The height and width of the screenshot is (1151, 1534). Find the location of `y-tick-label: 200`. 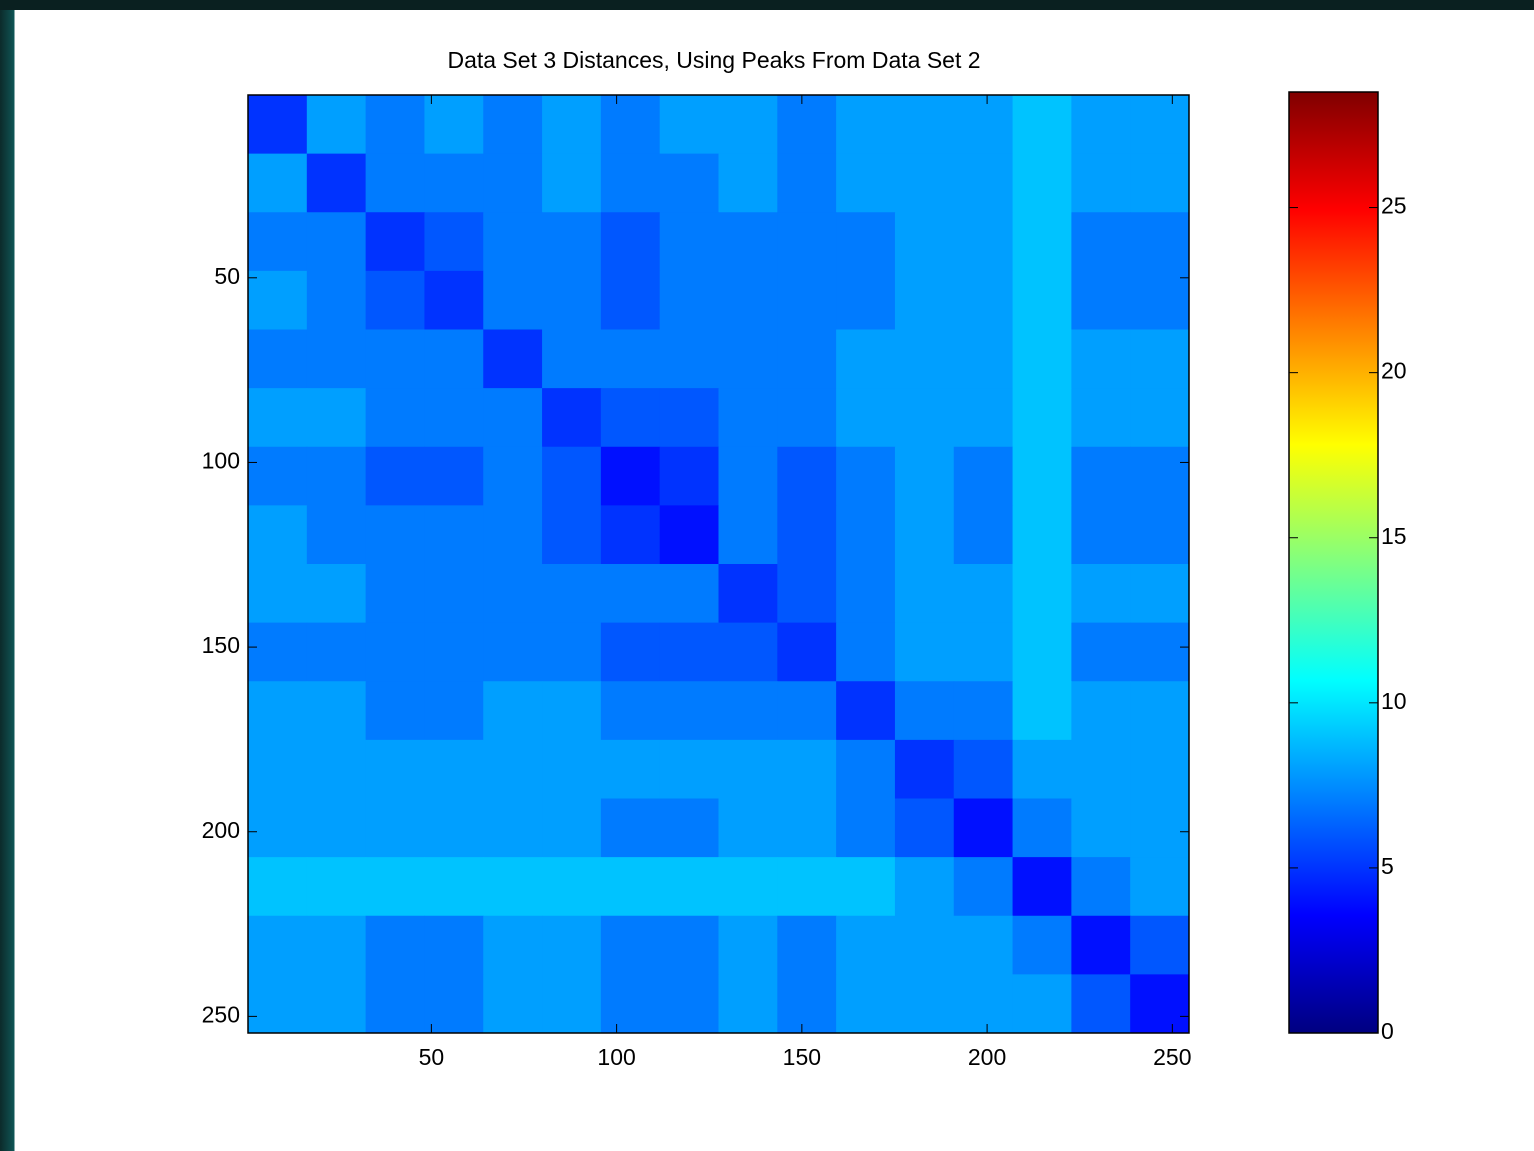

y-tick-label: 200 is located at coordinates (221, 830).